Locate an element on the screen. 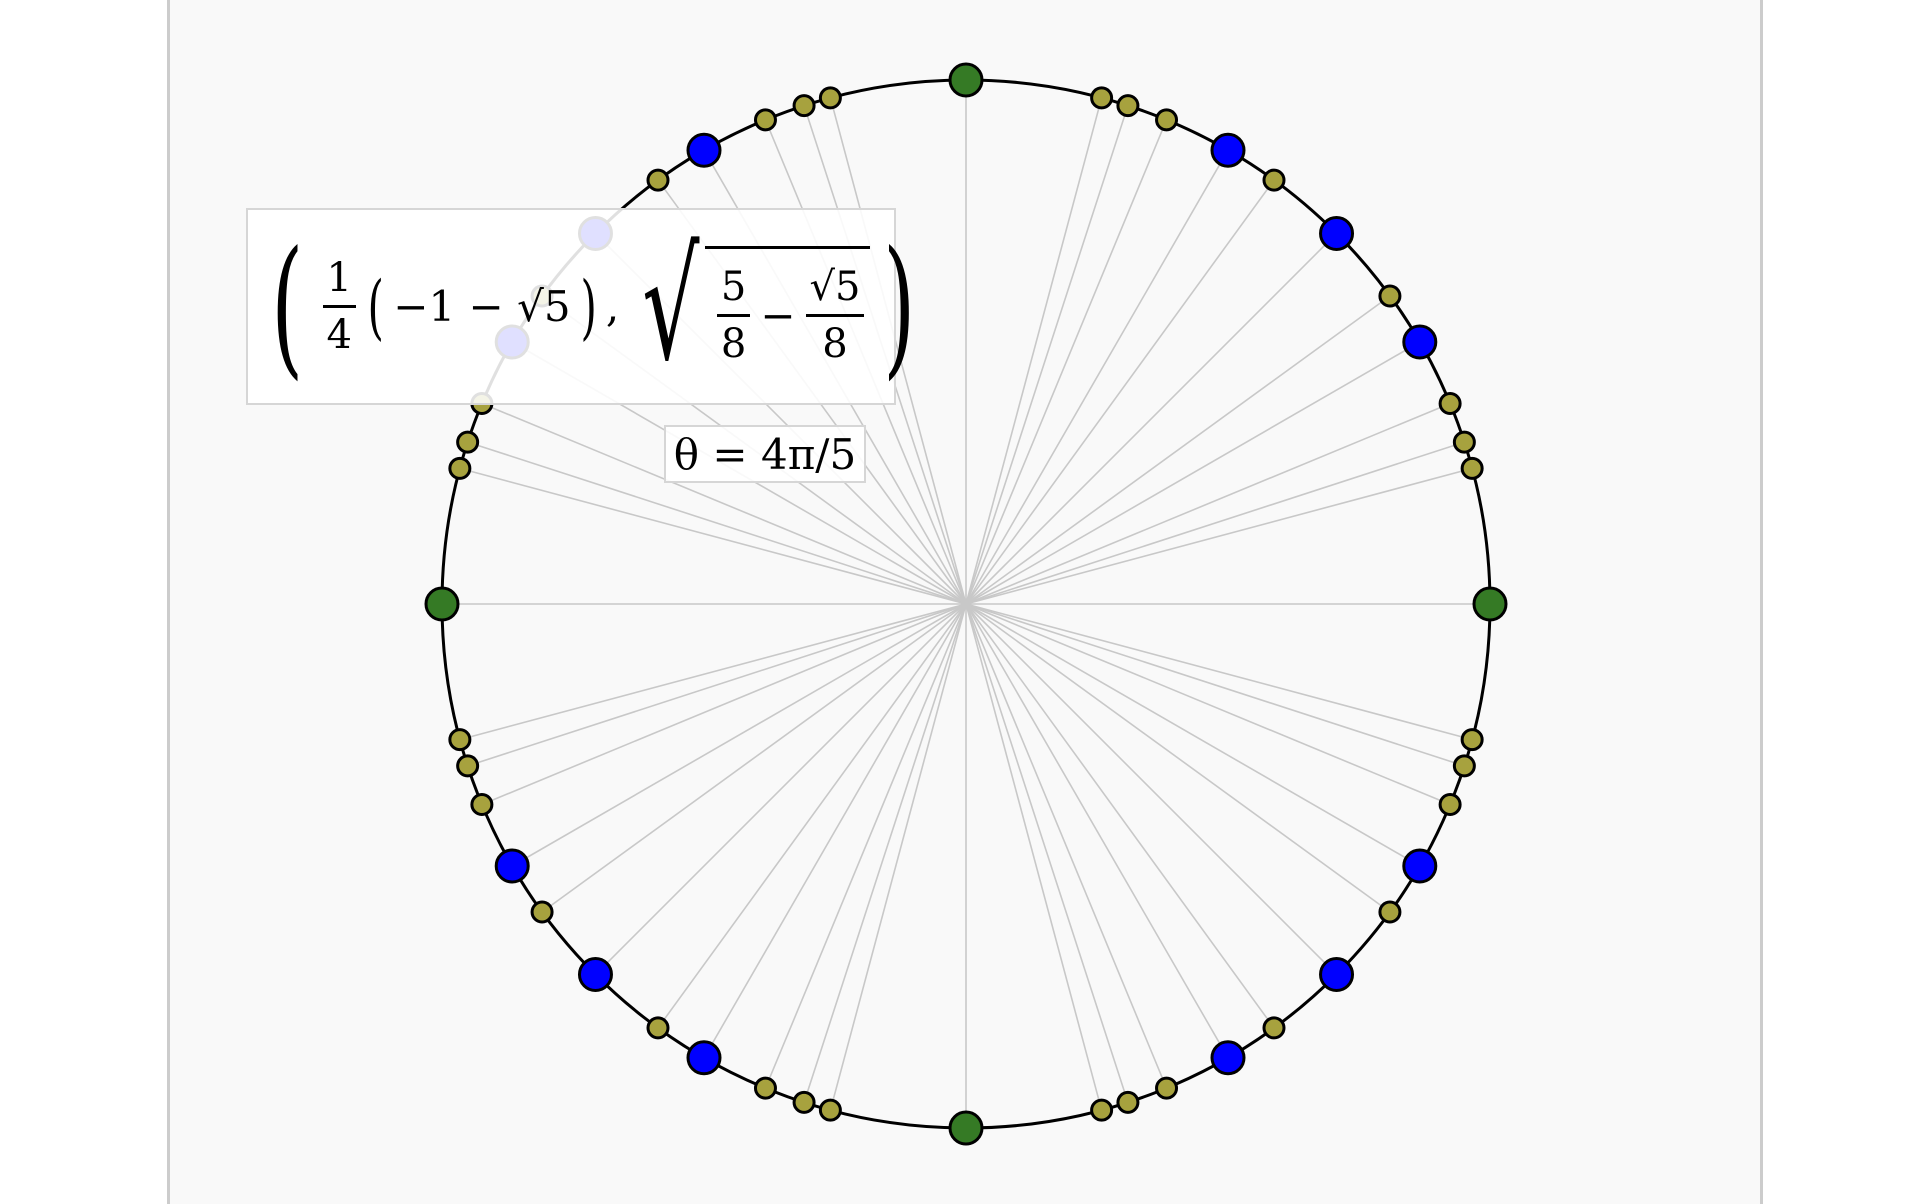 This screenshot has height=1204, width=1918. fraction-one-quarter: 1 4 is located at coordinates (339, 306).